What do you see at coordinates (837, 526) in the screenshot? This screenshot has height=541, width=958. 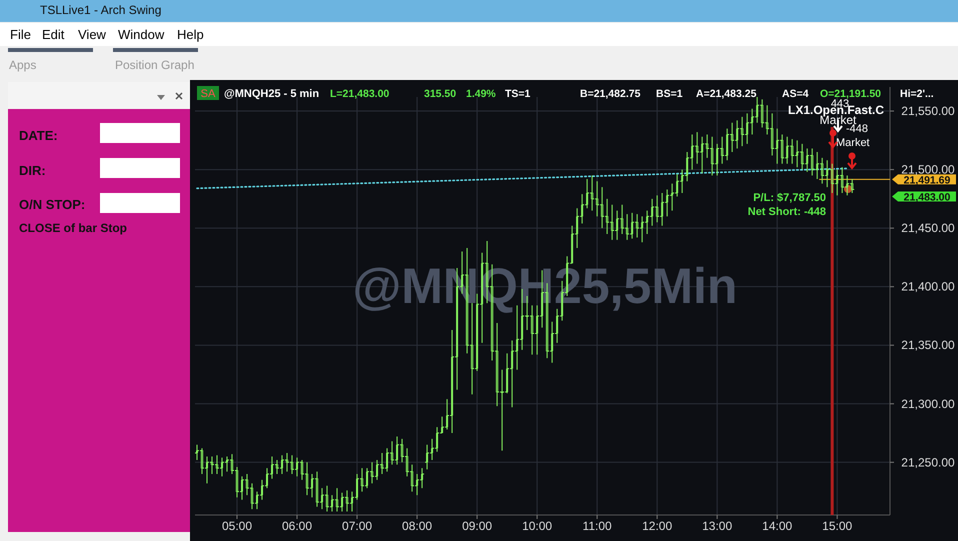 I see `x-tick-label: 15:00` at bounding box center [837, 526].